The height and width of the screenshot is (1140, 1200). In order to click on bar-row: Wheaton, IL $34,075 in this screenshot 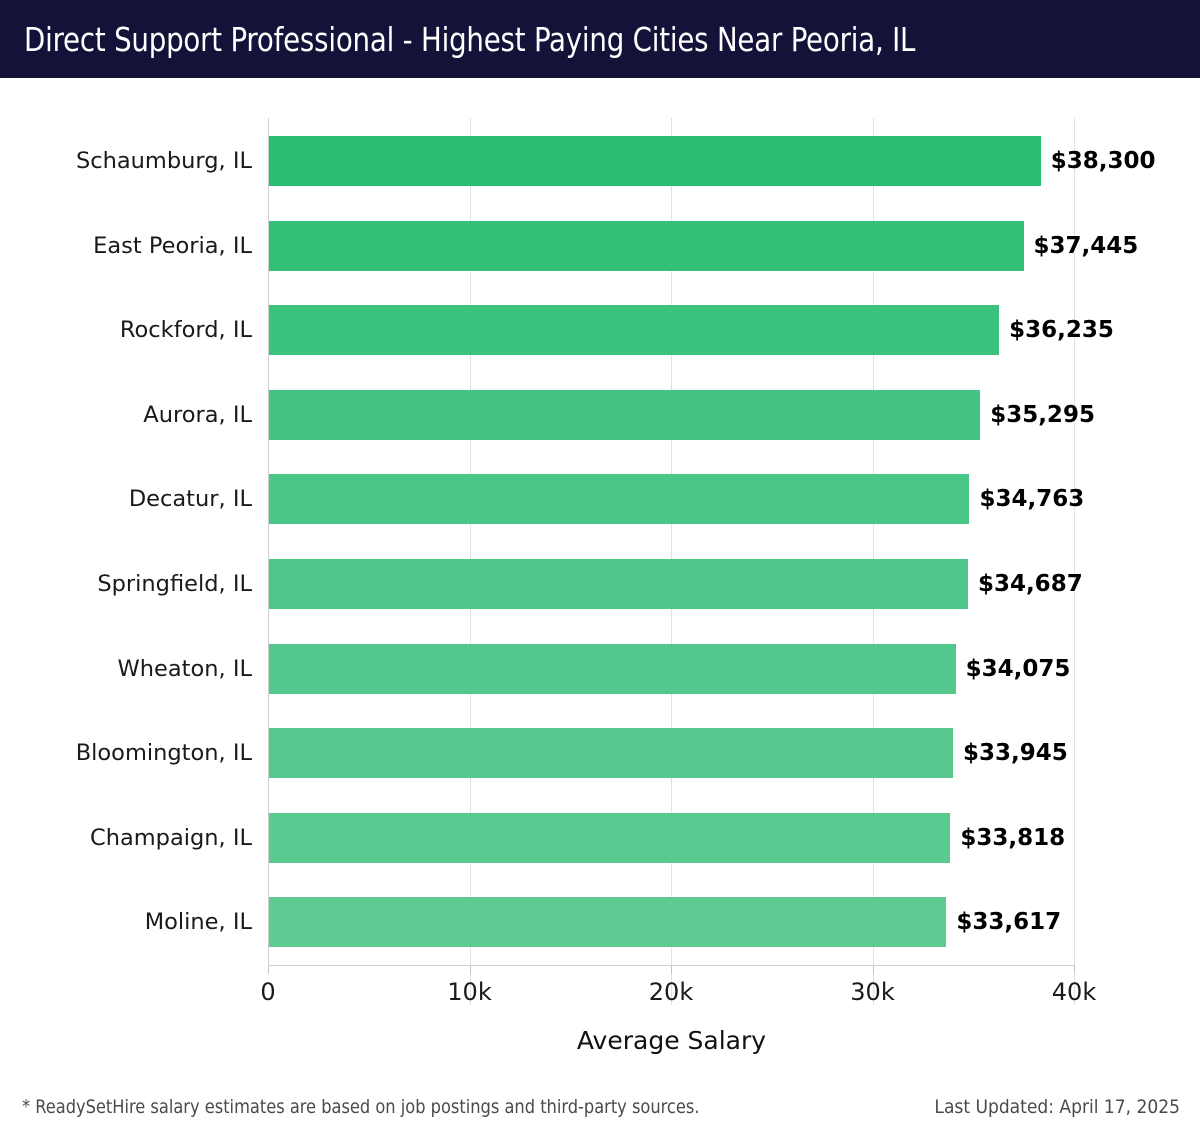, I will do `click(600, 668)`.